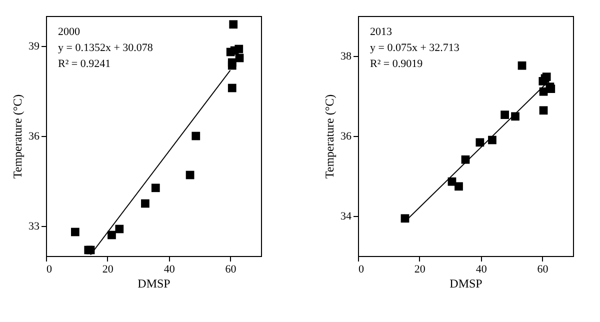 This screenshot has height=322, width=600. Describe the element at coordinates (84, 64) in the screenshot. I see `annotation: R² = 0.9241` at that location.